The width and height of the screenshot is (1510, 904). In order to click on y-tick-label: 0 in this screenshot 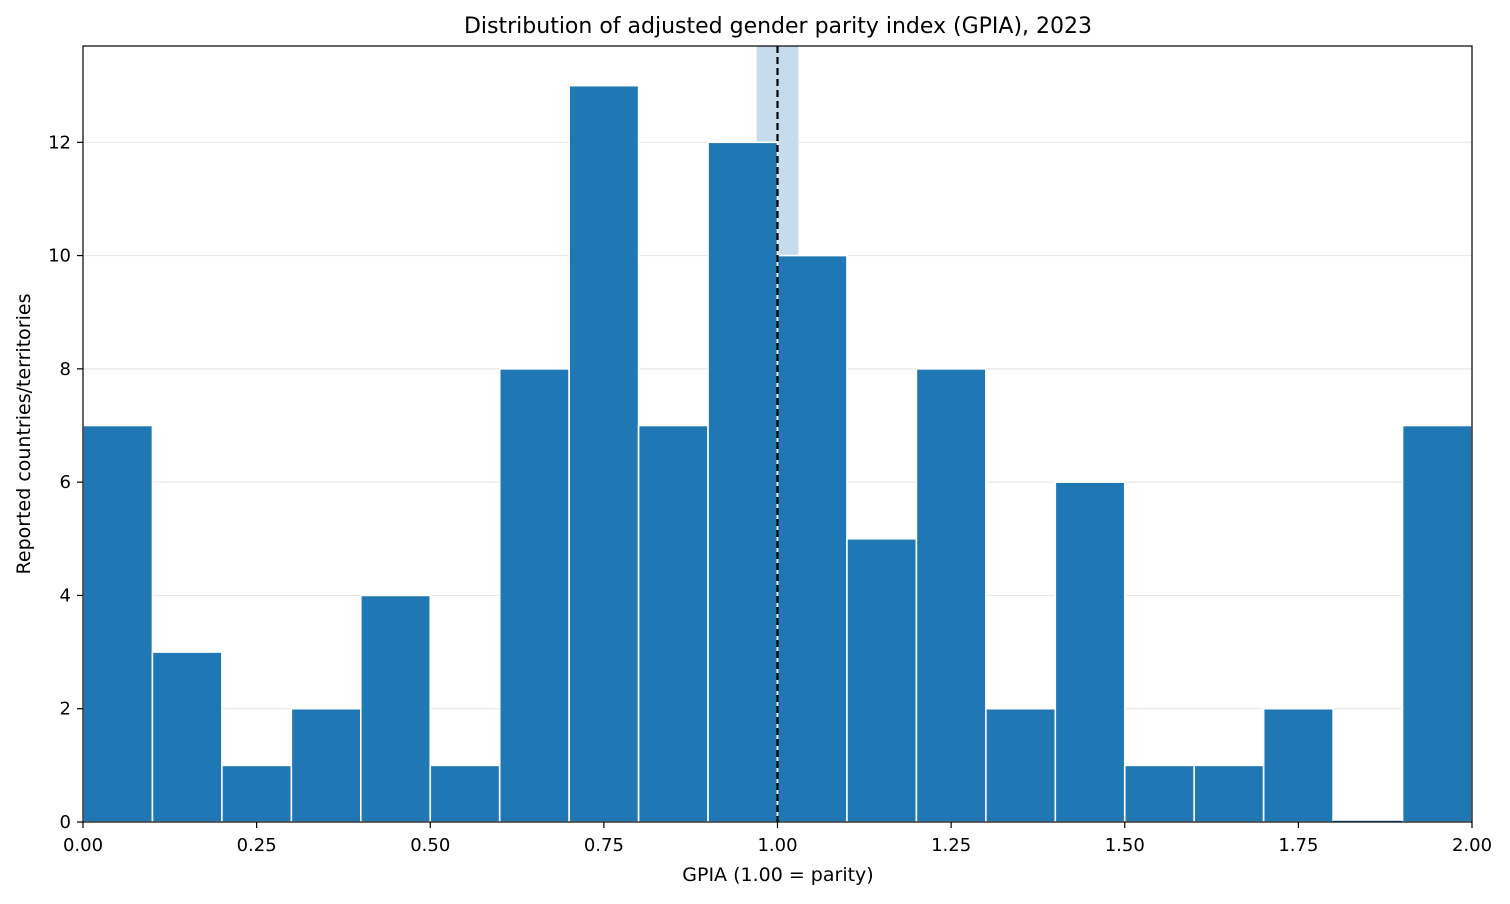, I will do `click(65, 822)`.